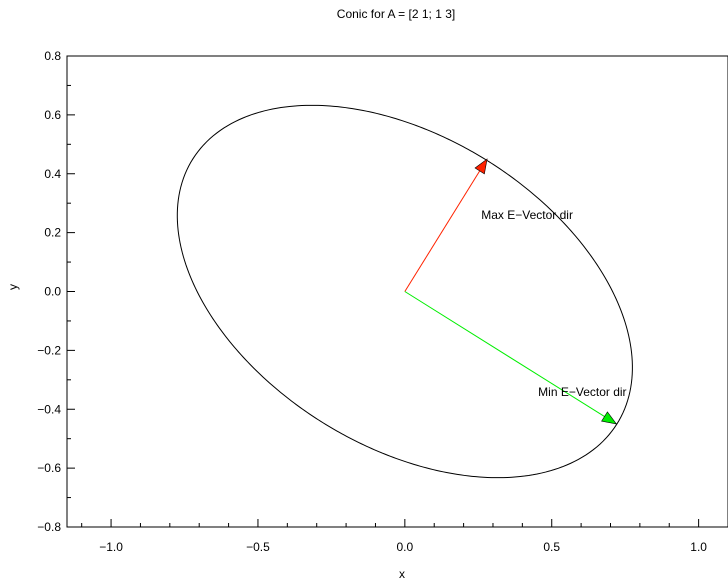 This screenshot has width=728, height=582. I want to click on y-axis-label: y, so click(13, 287).